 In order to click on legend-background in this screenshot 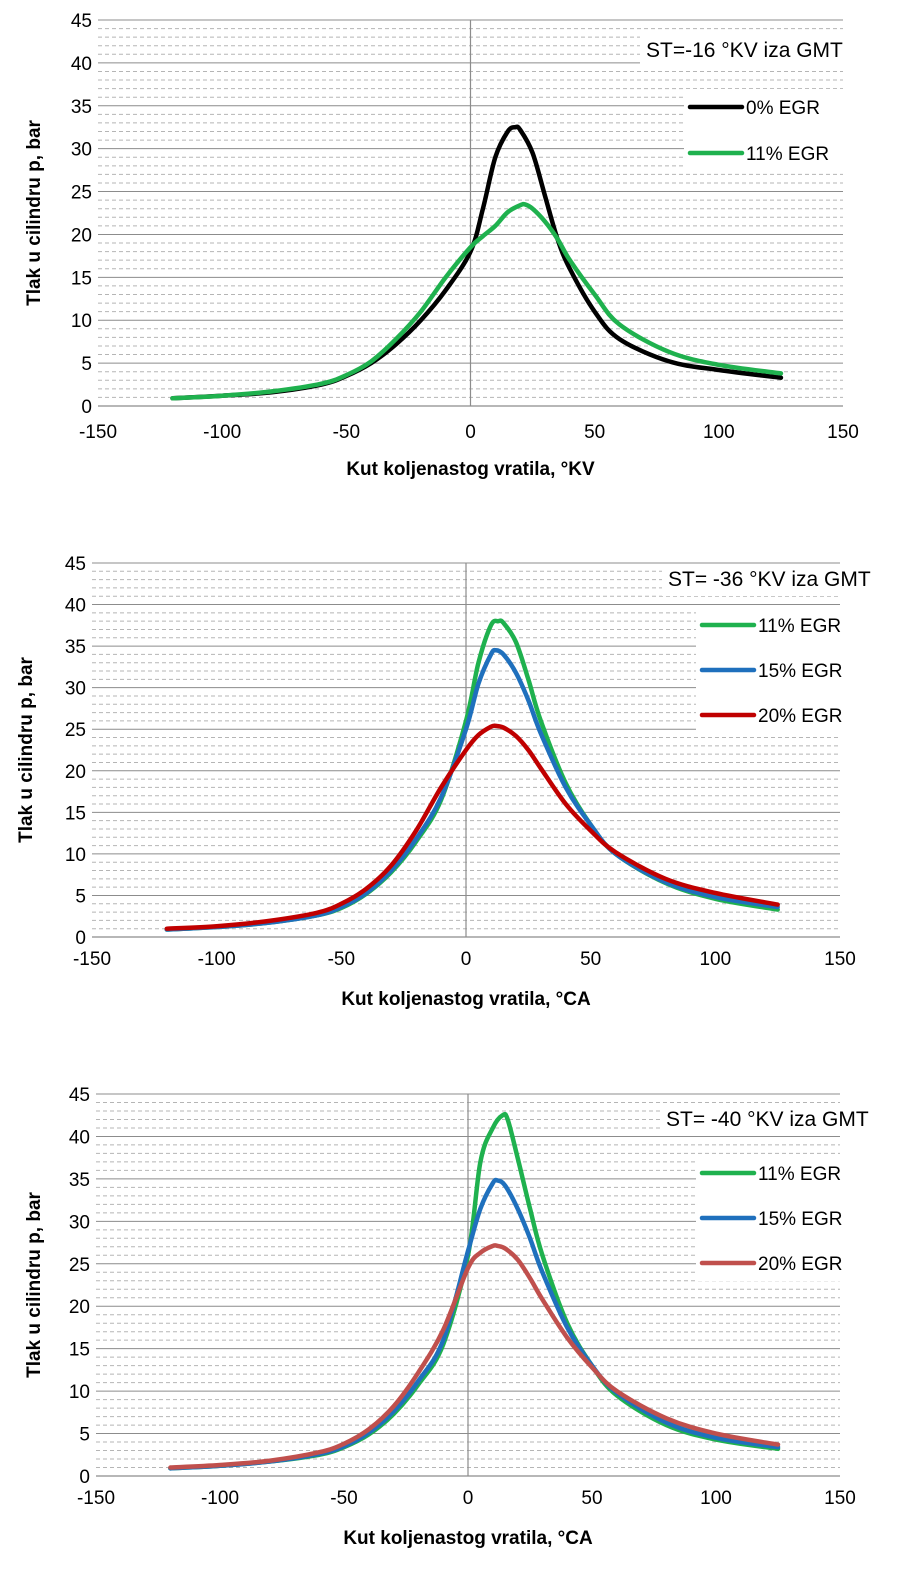, I will do `click(764, 130)`.